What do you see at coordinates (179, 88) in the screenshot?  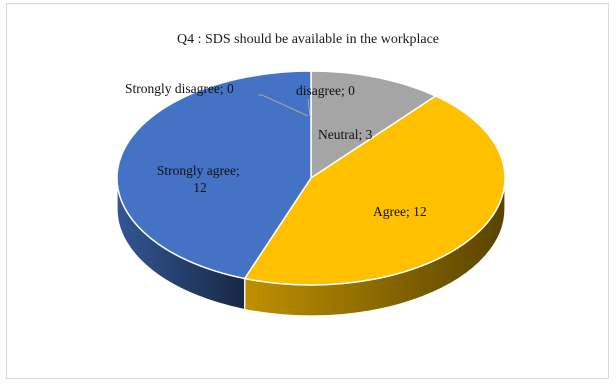 I see `label-strongly-disagree: Strongly disagree; 0` at bounding box center [179, 88].